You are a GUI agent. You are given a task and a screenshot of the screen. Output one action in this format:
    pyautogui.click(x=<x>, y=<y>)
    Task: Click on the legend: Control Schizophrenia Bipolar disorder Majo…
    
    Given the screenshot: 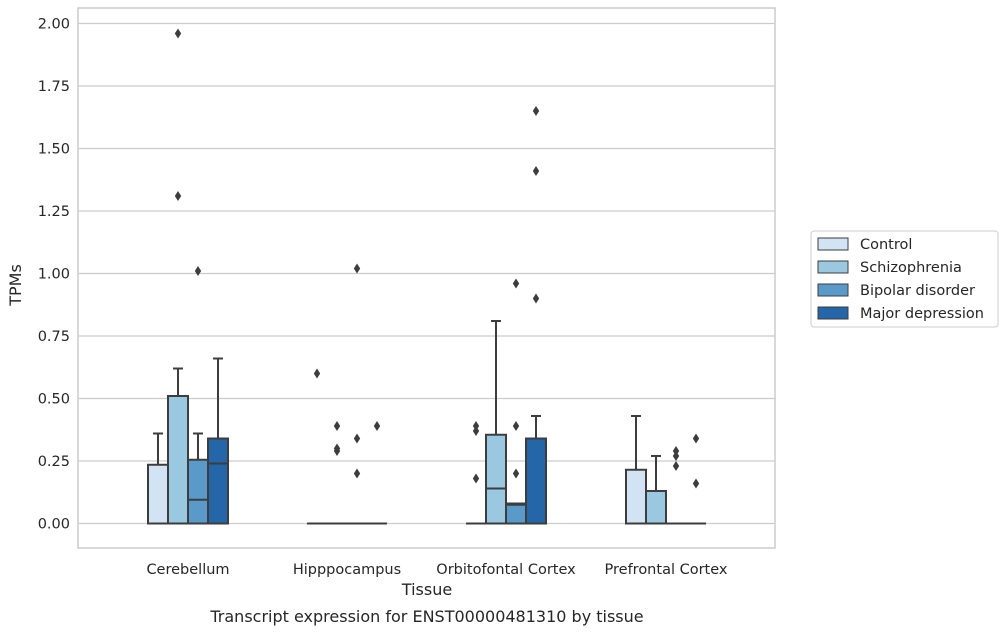 What is the action you would take?
    pyautogui.click(x=904, y=279)
    